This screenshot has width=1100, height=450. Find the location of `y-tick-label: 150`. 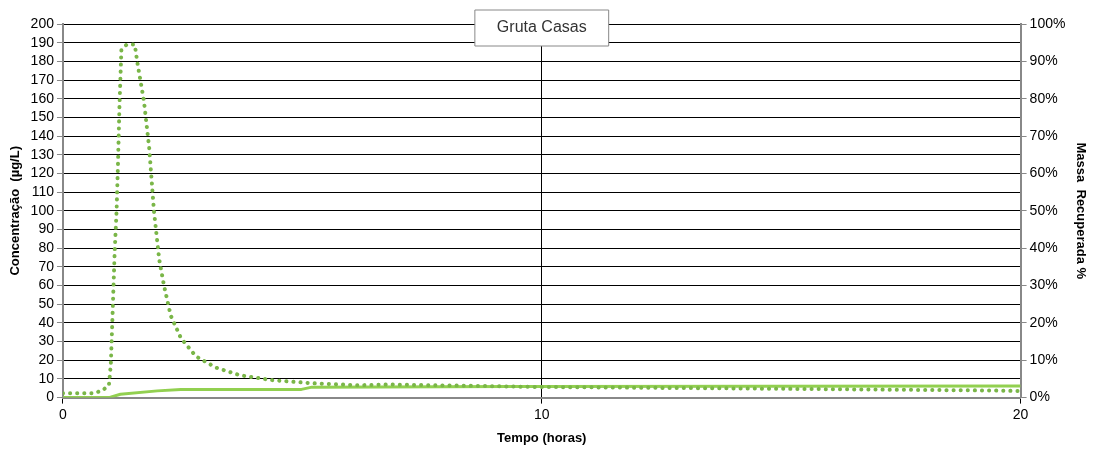

y-tick-label: 150 is located at coordinates (42, 116).